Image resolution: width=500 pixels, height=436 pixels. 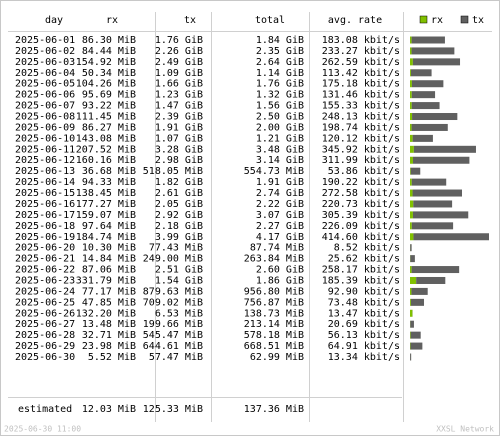 I want to click on cell: 1.09 GiB, so click(x=179, y=73).